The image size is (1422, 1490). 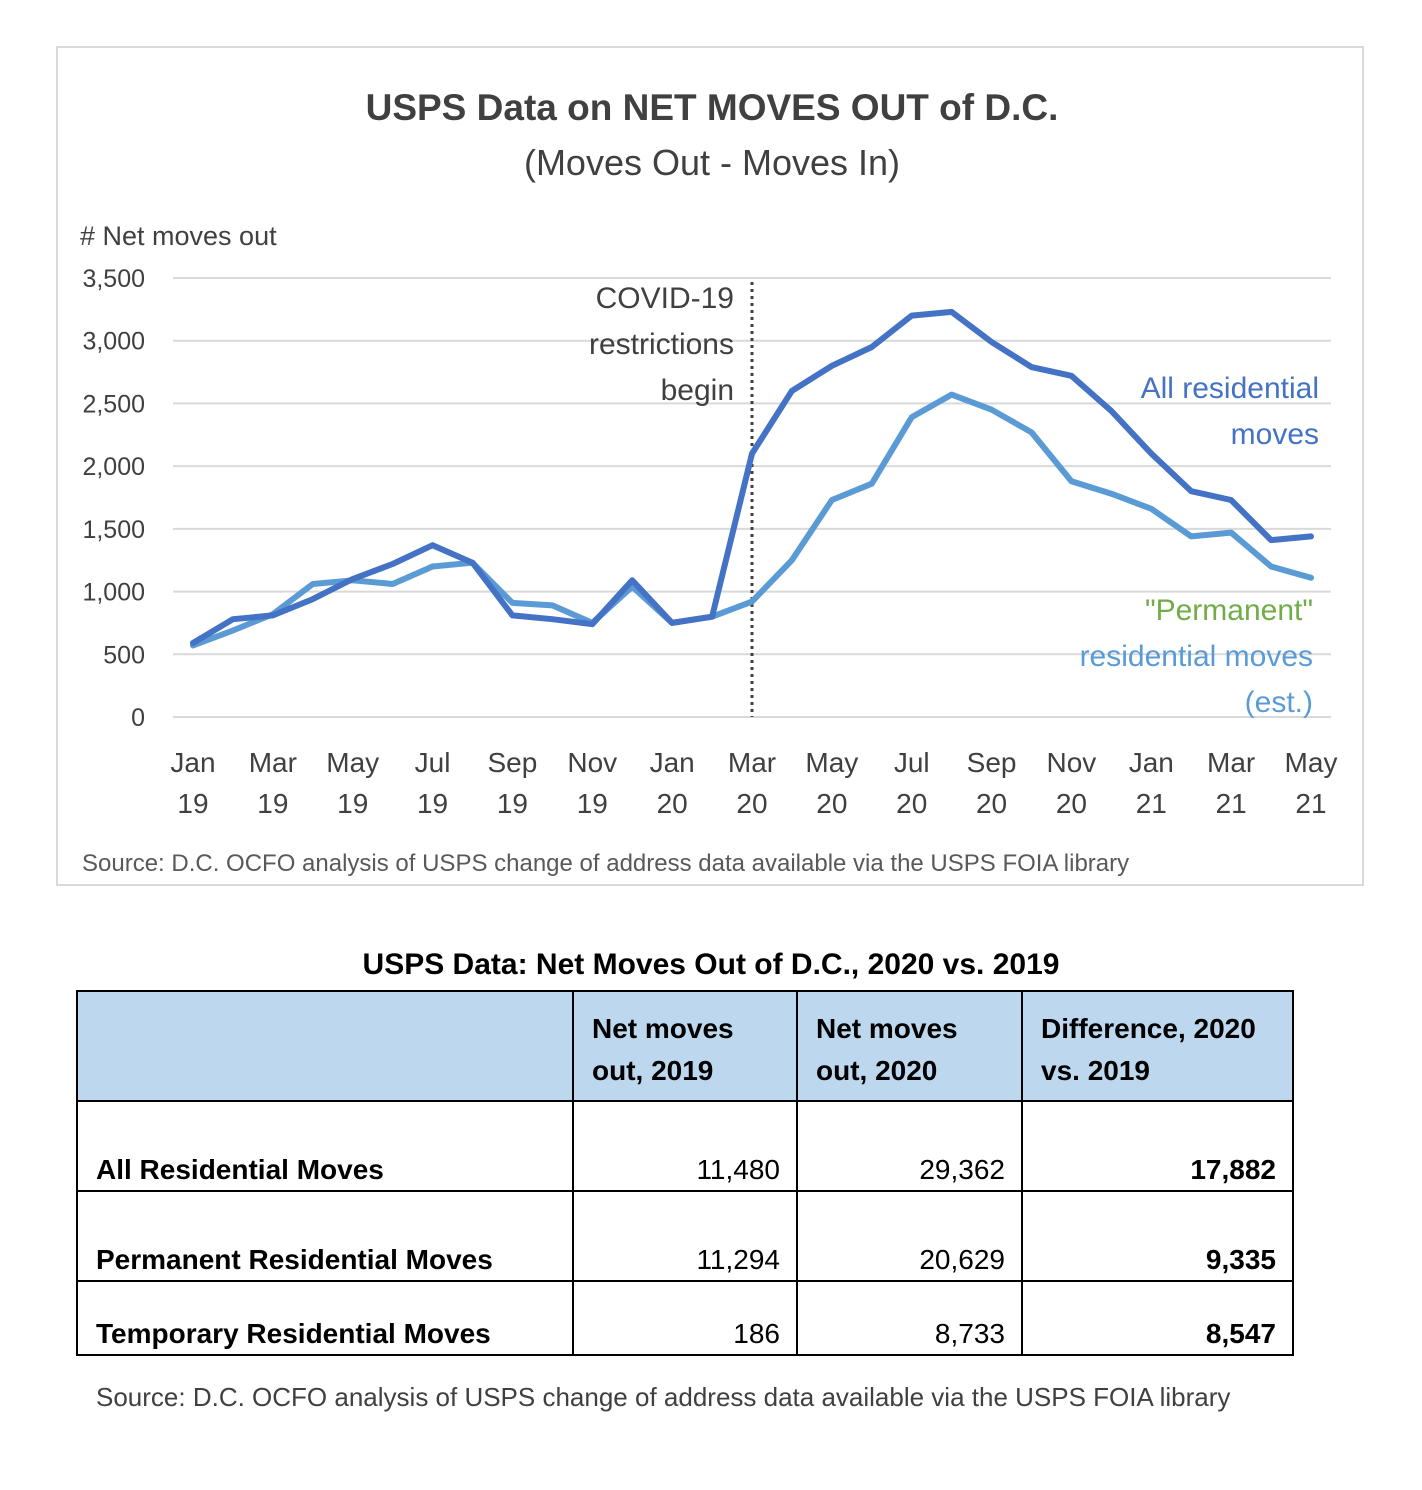 I want to click on chart-subtitle: (Moves Out - Moves In), so click(x=712, y=162).